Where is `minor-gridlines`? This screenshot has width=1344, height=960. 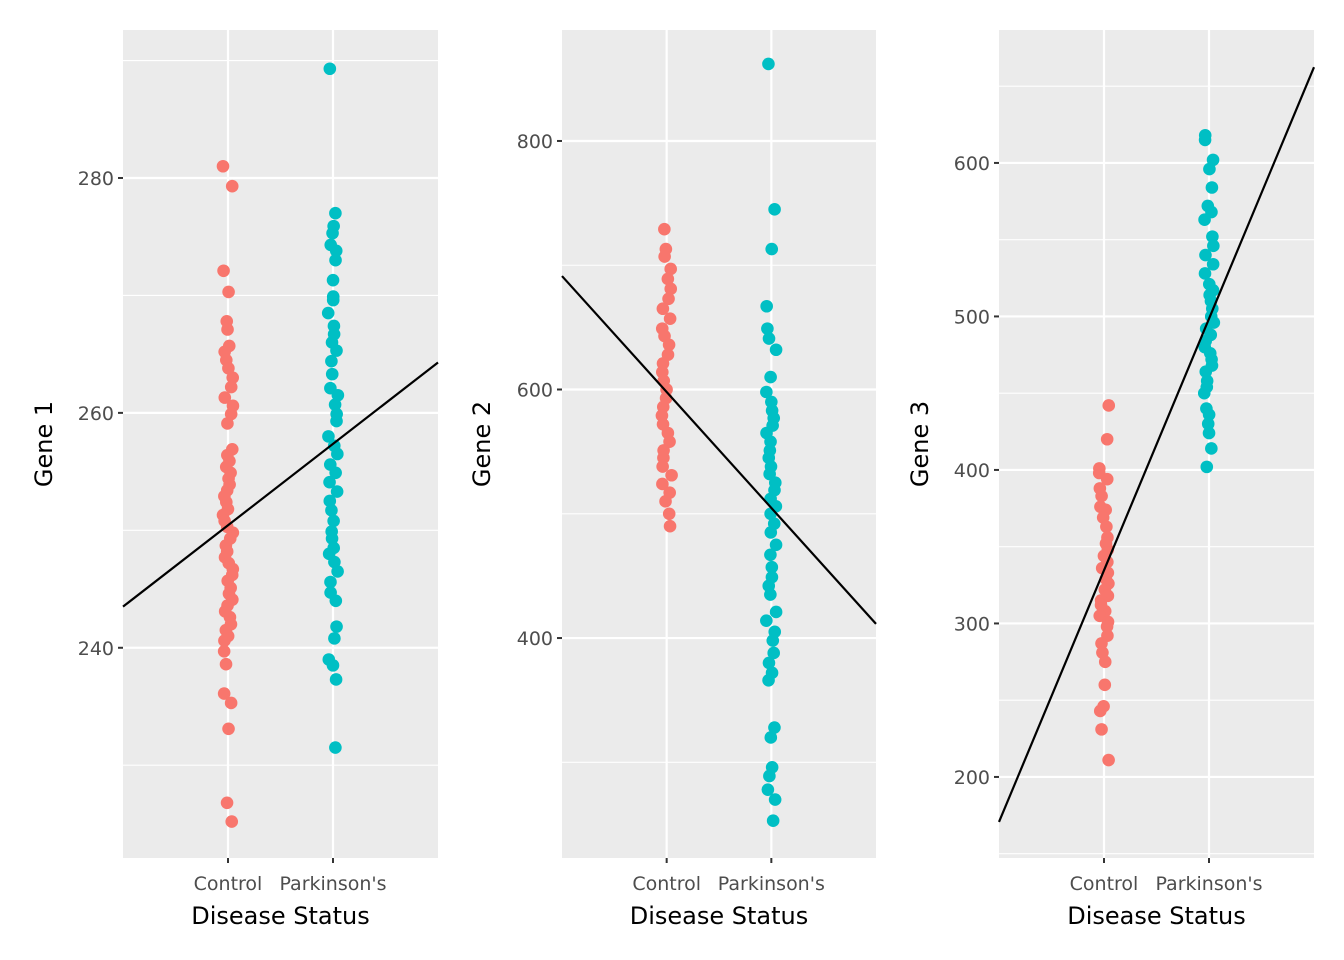 minor-gridlines is located at coordinates (719, 513).